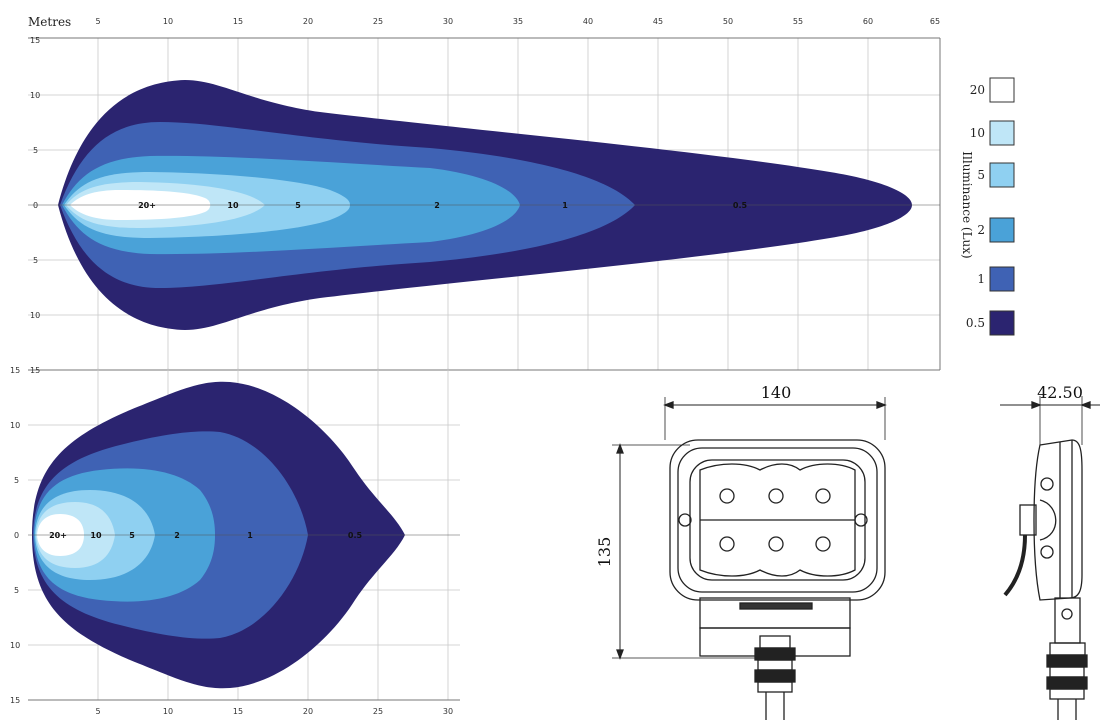  Describe the element at coordinates (740, 205) in the screenshot. I see `top-zone-label: 0.5` at that location.